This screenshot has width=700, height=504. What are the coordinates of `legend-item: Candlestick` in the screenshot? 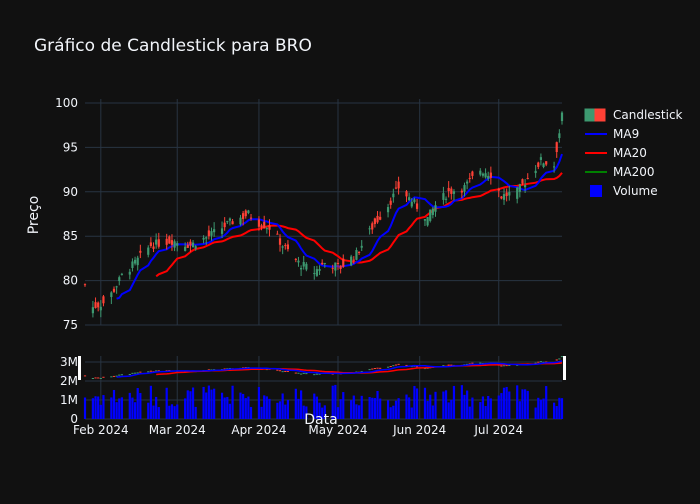 It's located at (633, 115).